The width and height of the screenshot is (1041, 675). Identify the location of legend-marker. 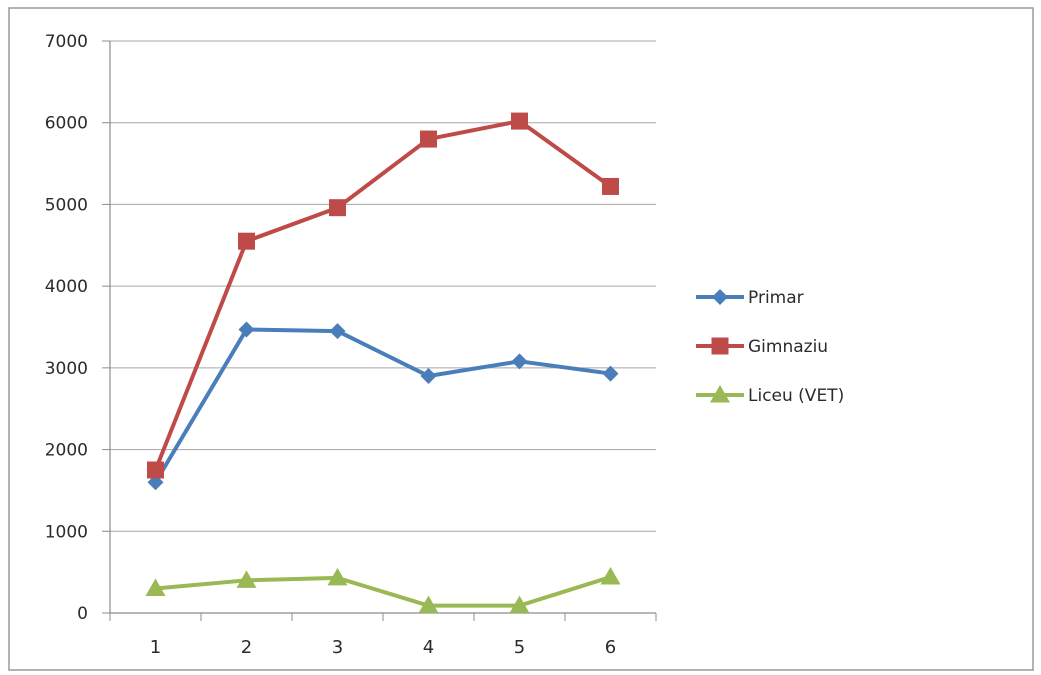
(720, 346).